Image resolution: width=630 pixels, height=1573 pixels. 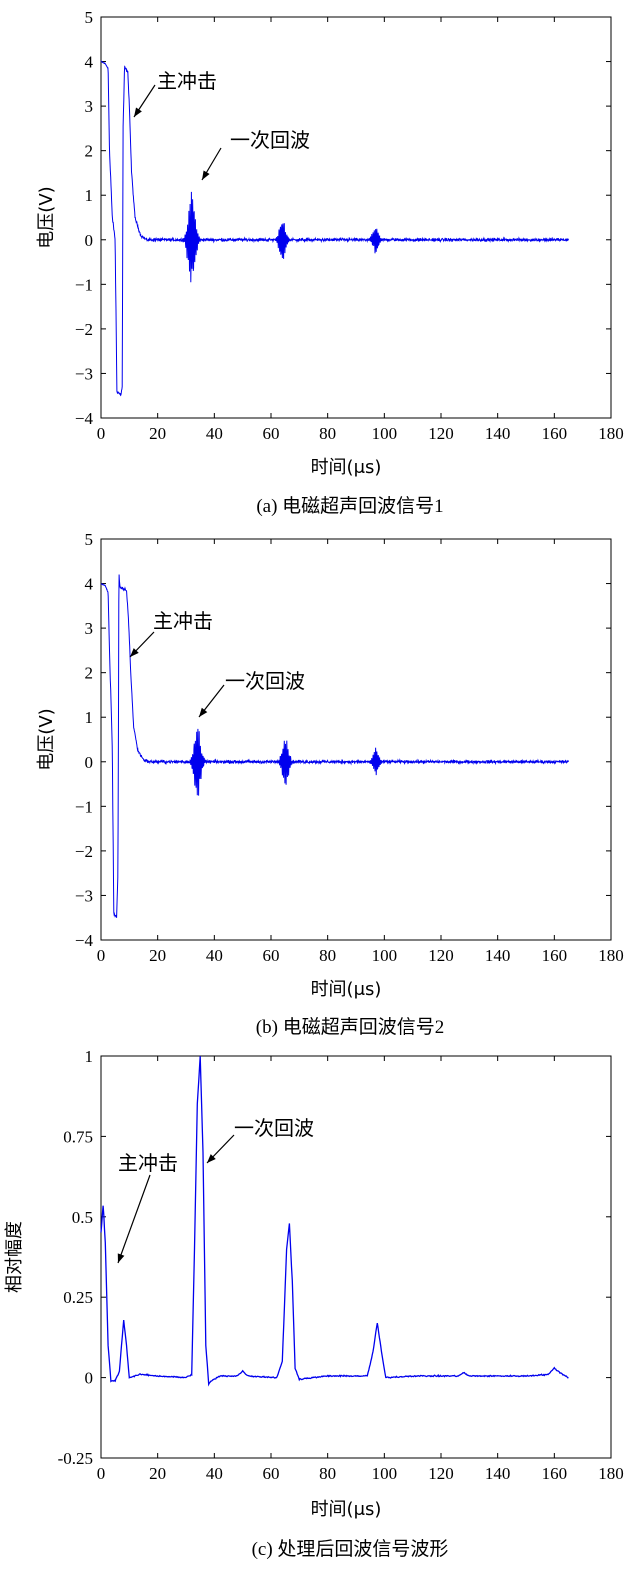 I want to click on y-tick-label: -0.25, so click(x=75, y=1458).